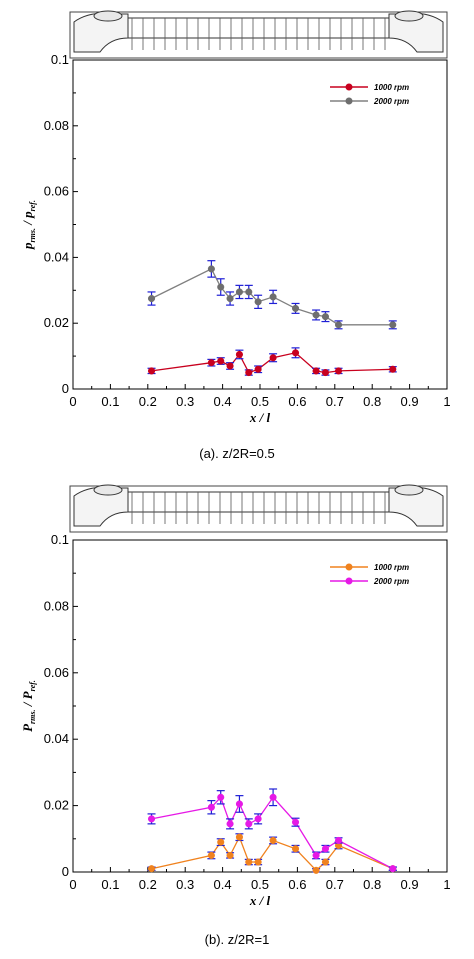 This screenshot has width=474, height=959. Describe the element at coordinates (391, 581) in the screenshot. I see `legend-label: 2000 rpm` at that location.